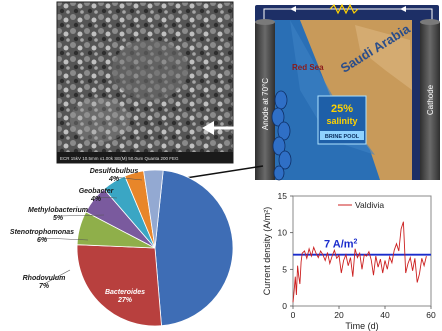 This screenshot has height=331, width=442. What do you see at coordinates (284, 306) in the screenshot?
I see `y-tick-label: 0` at bounding box center [284, 306].